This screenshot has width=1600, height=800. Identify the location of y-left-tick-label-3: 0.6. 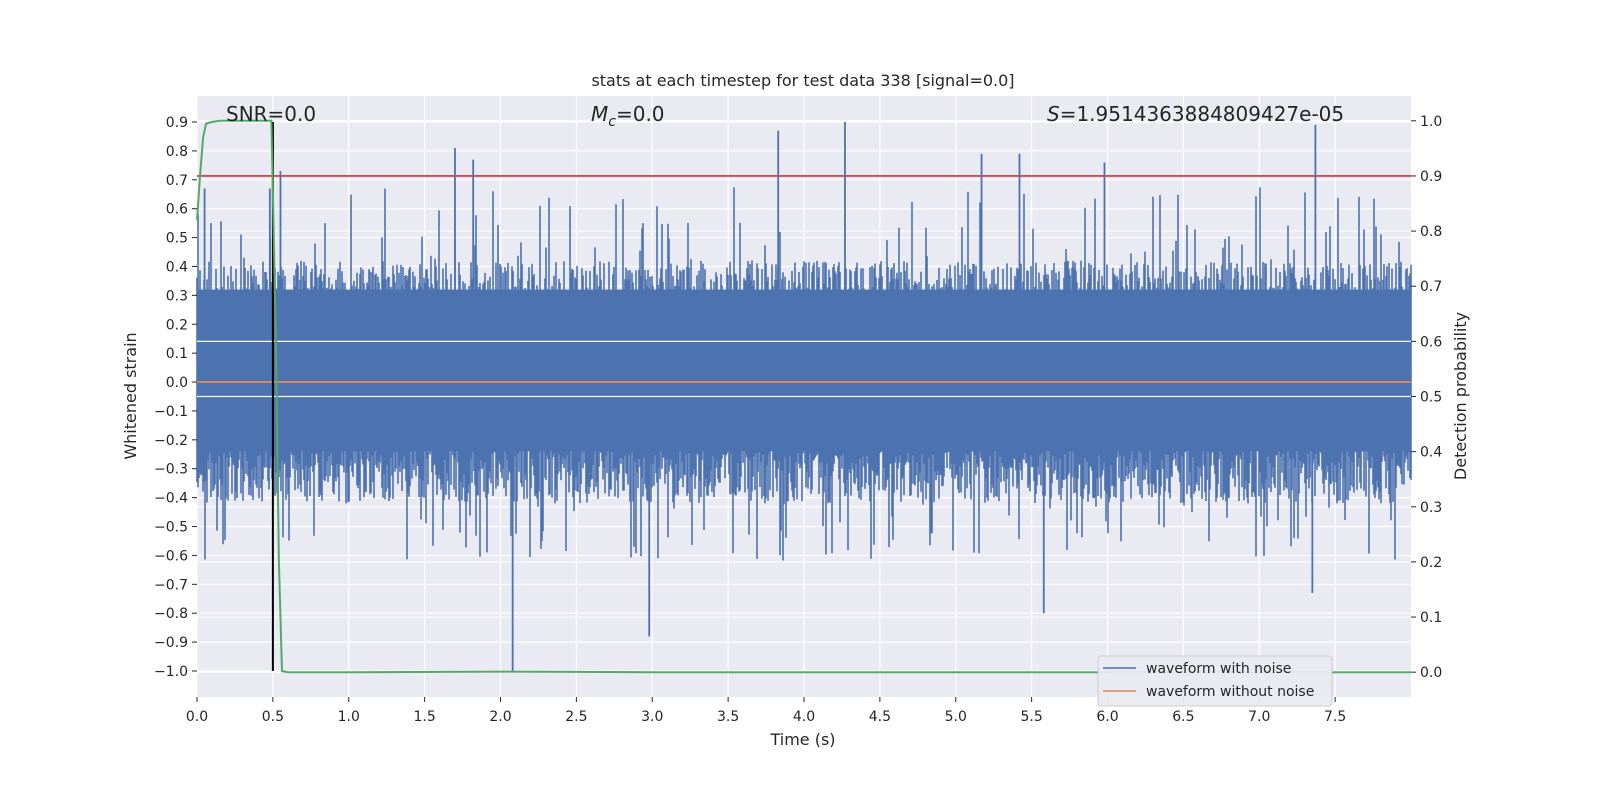
(177, 210).